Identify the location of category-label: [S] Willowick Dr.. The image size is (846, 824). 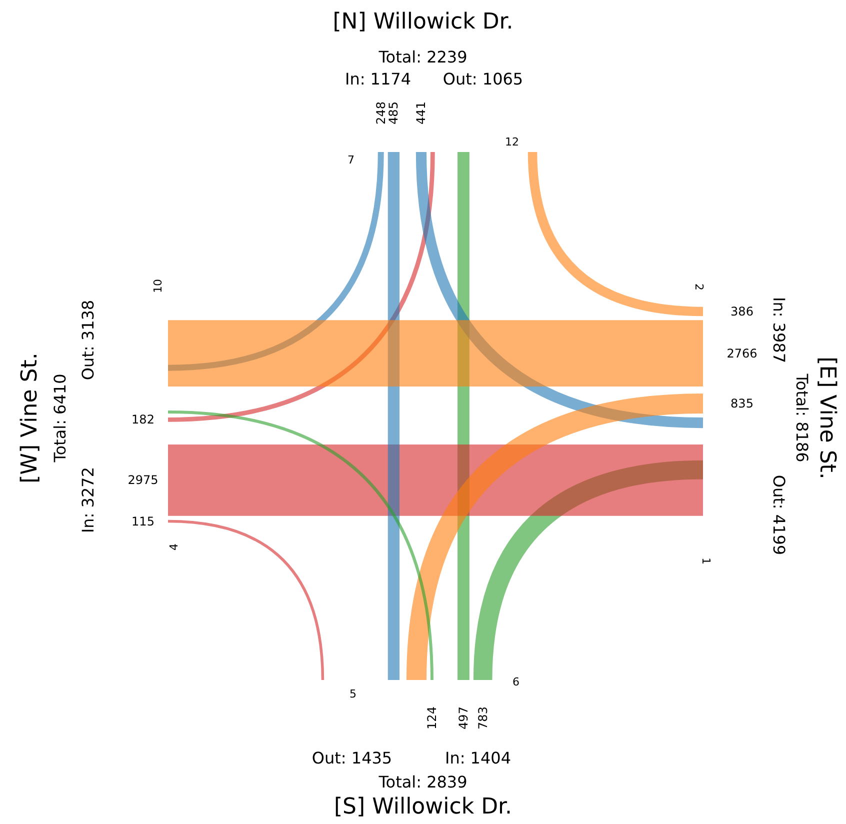
(423, 807).